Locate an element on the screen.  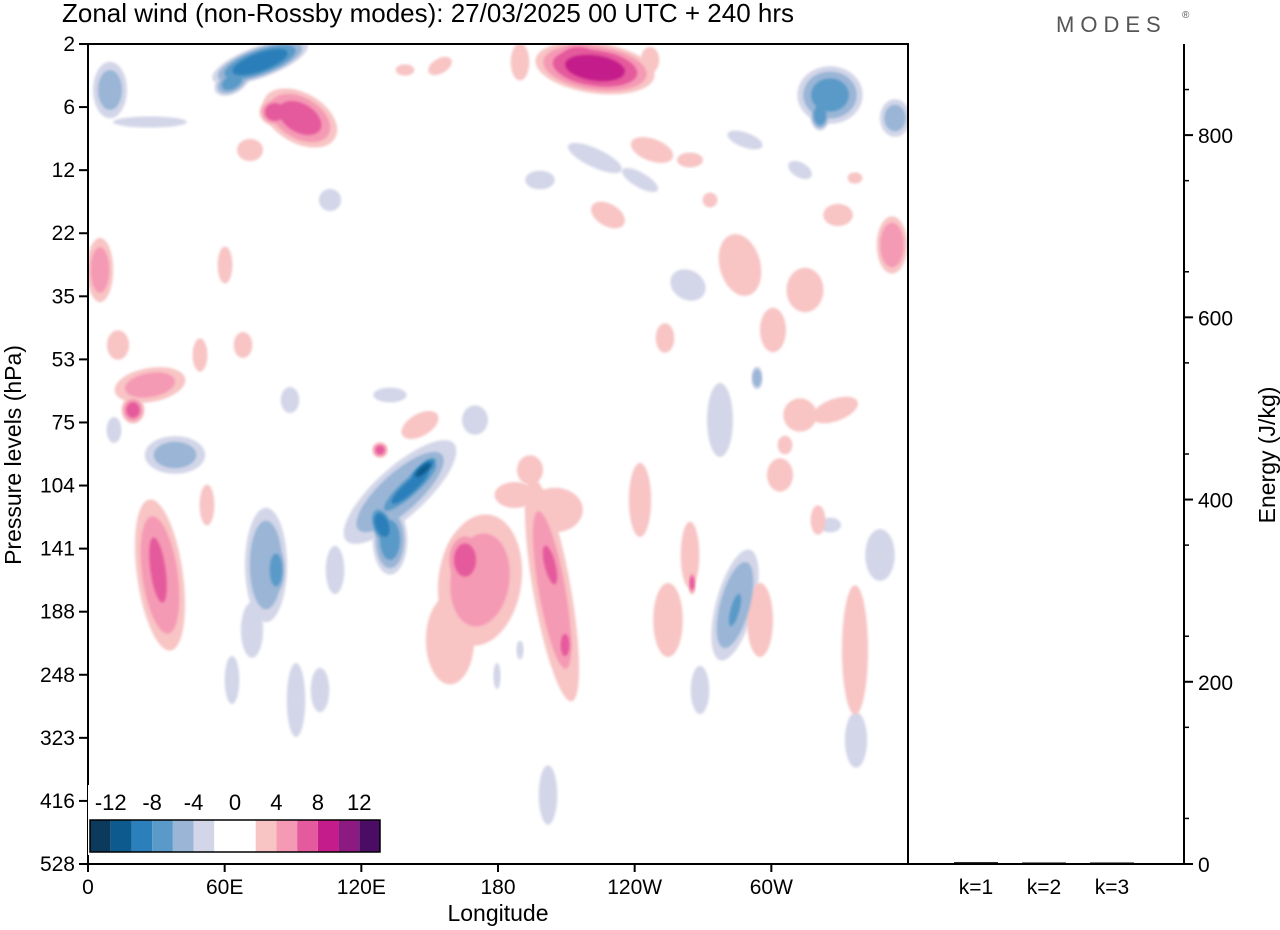
colorbar-tick-label: 12 is located at coordinates (359, 802).